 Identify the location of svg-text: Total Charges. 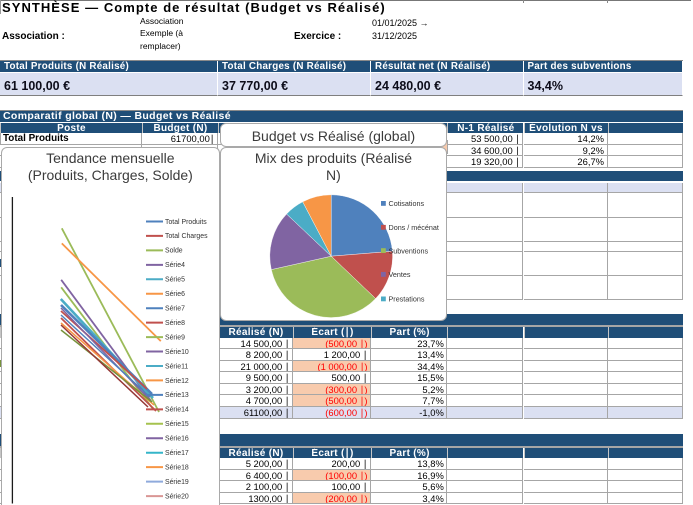
(186, 236).